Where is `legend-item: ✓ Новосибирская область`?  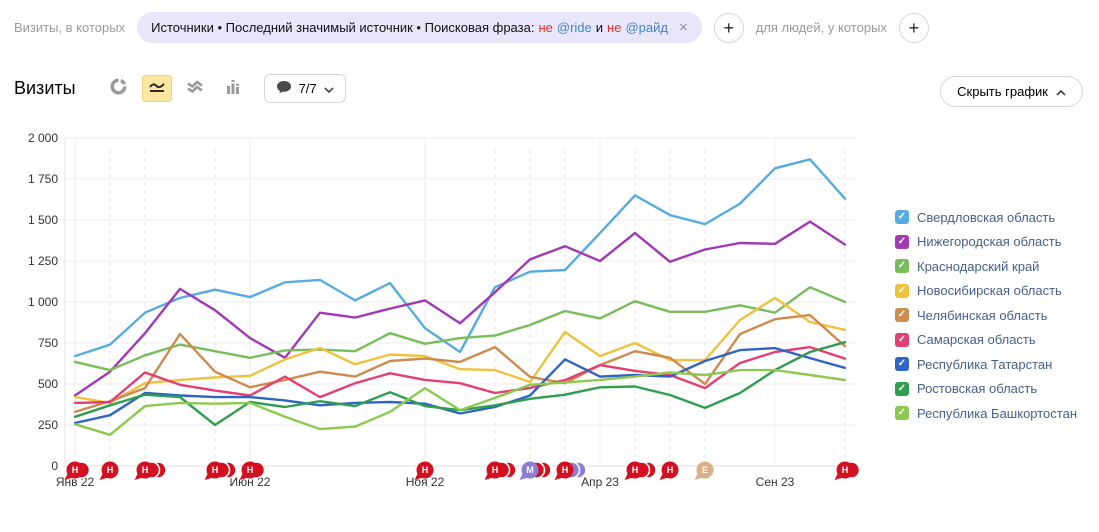
legend-item: ✓ Новосибирская область is located at coordinates (986, 291).